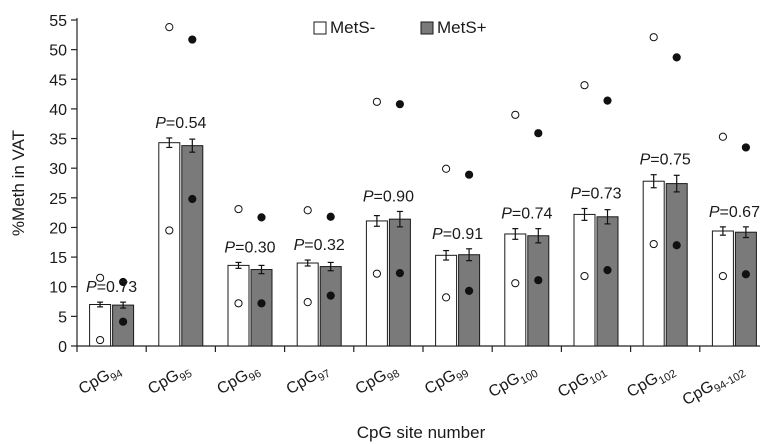 Image resolution: width=760 pixels, height=444 pixels. Describe the element at coordinates (352, 27) in the screenshot. I see `legend-label-mets-neg: MetS-` at that location.